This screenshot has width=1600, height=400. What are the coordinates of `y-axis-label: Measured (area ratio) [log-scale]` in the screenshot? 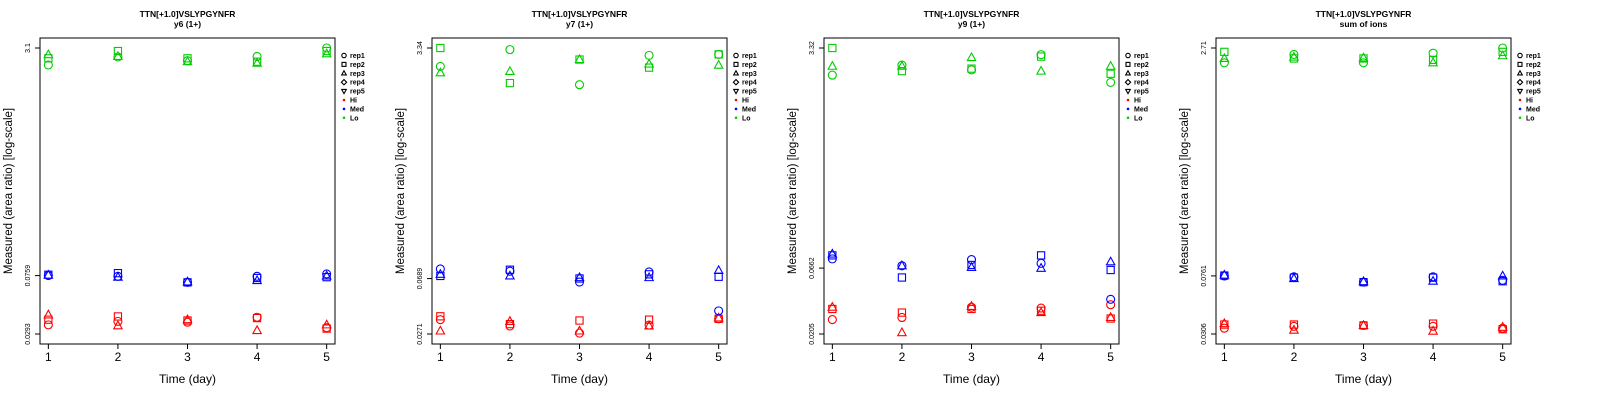 It's located at (9, 191).